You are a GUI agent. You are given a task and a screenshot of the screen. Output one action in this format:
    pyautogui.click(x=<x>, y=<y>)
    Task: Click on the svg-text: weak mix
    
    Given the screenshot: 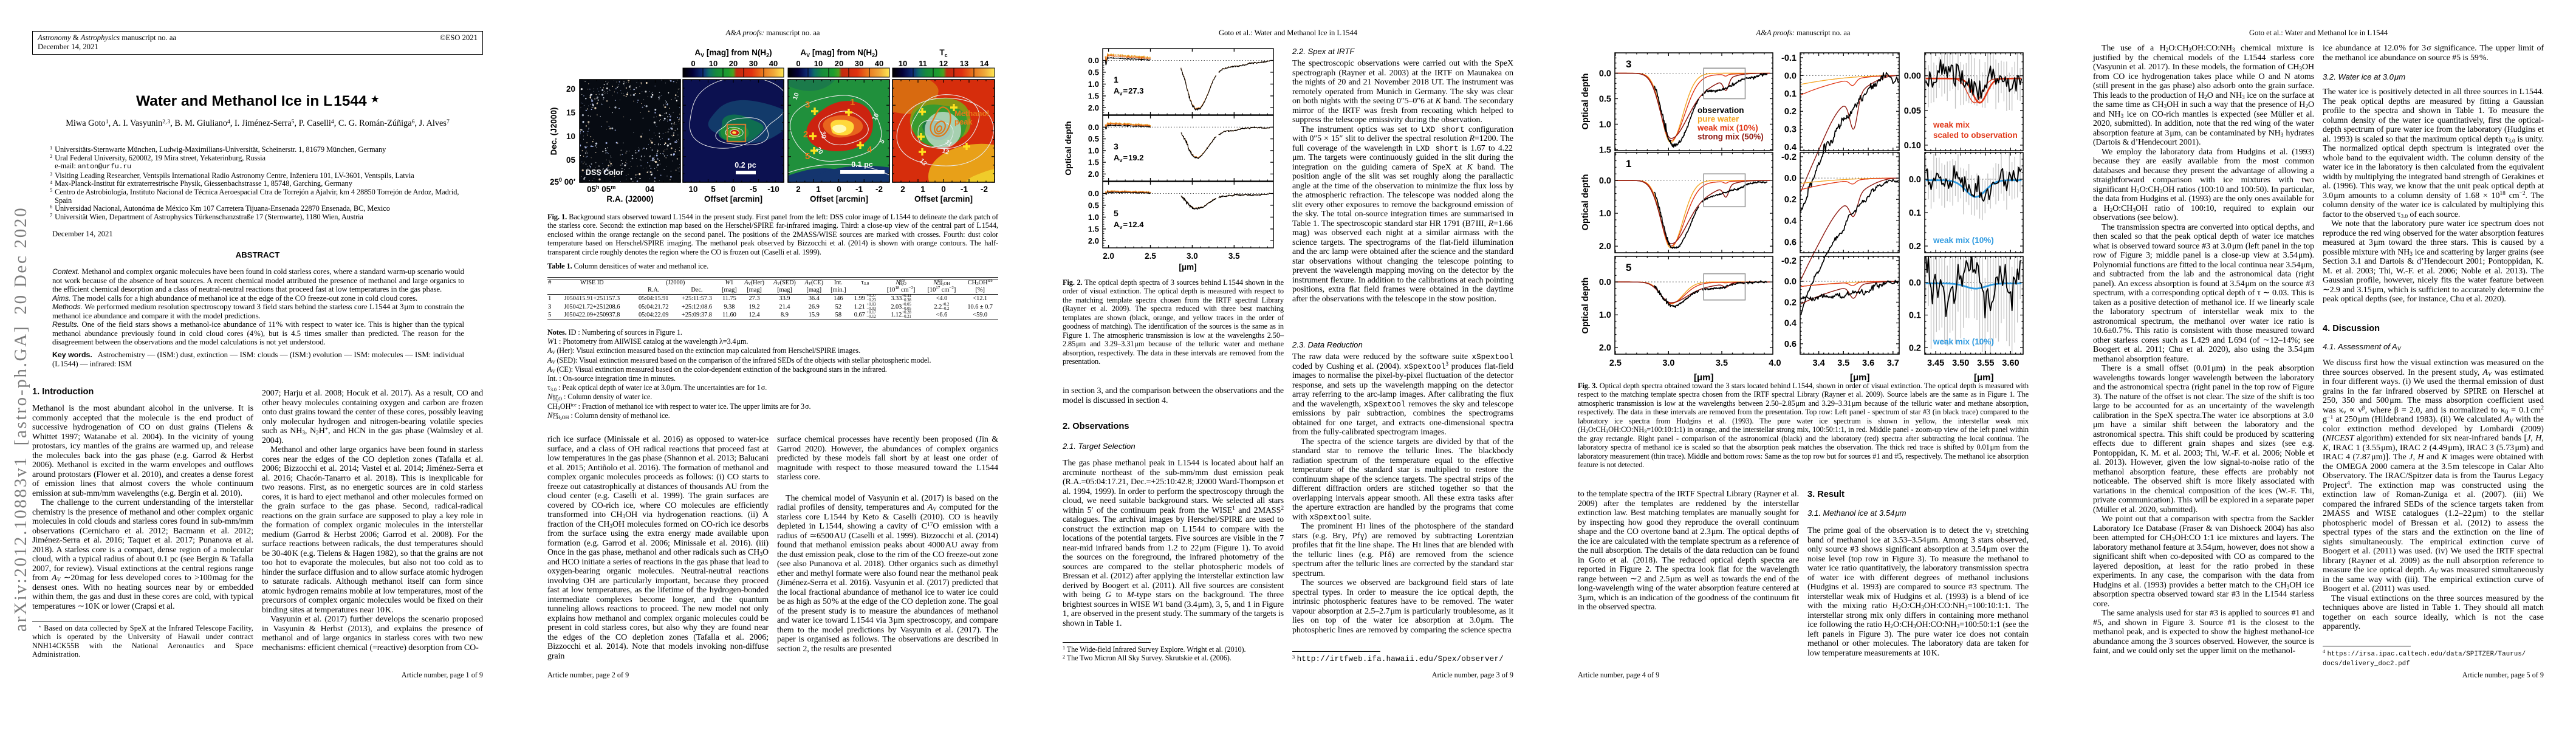 What is the action you would take?
    pyautogui.click(x=1951, y=125)
    